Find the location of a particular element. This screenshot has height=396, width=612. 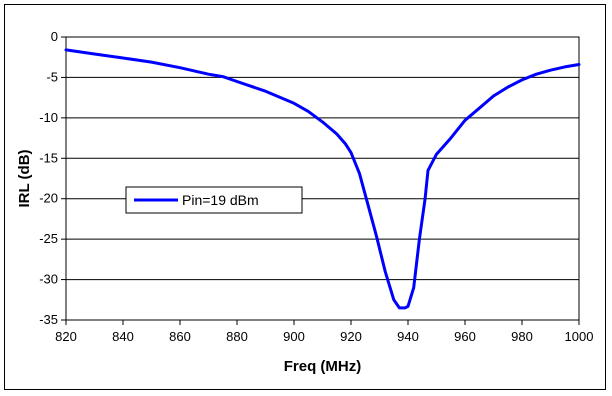

y-tick-label: -15 is located at coordinates (48, 157).